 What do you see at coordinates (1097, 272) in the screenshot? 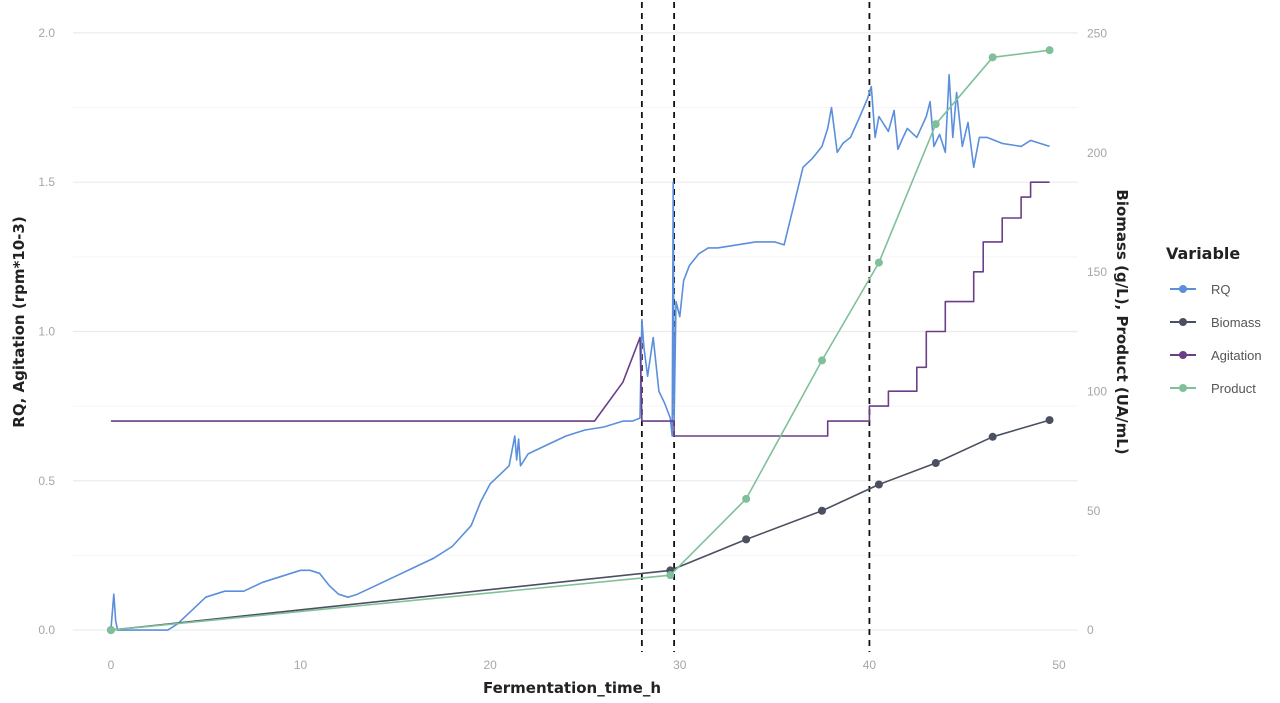
I see `y-tick-label-right: 150` at bounding box center [1097, 272].